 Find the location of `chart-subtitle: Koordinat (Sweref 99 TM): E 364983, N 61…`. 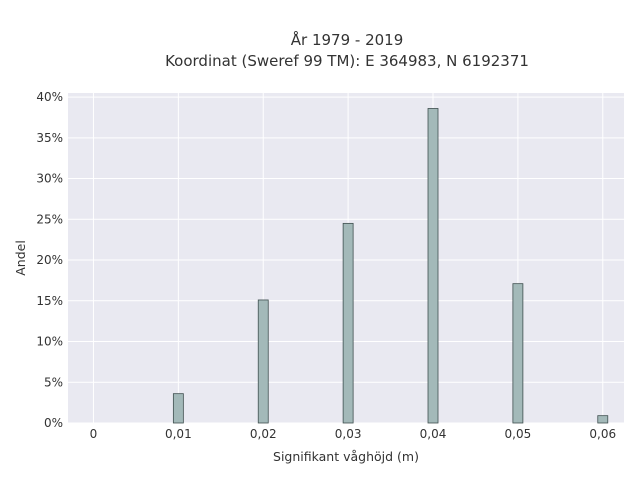

chart-subtitle: Koordinat (Sweref 99 TM): E 364983, N 61… is located at coordinates (347, 61).